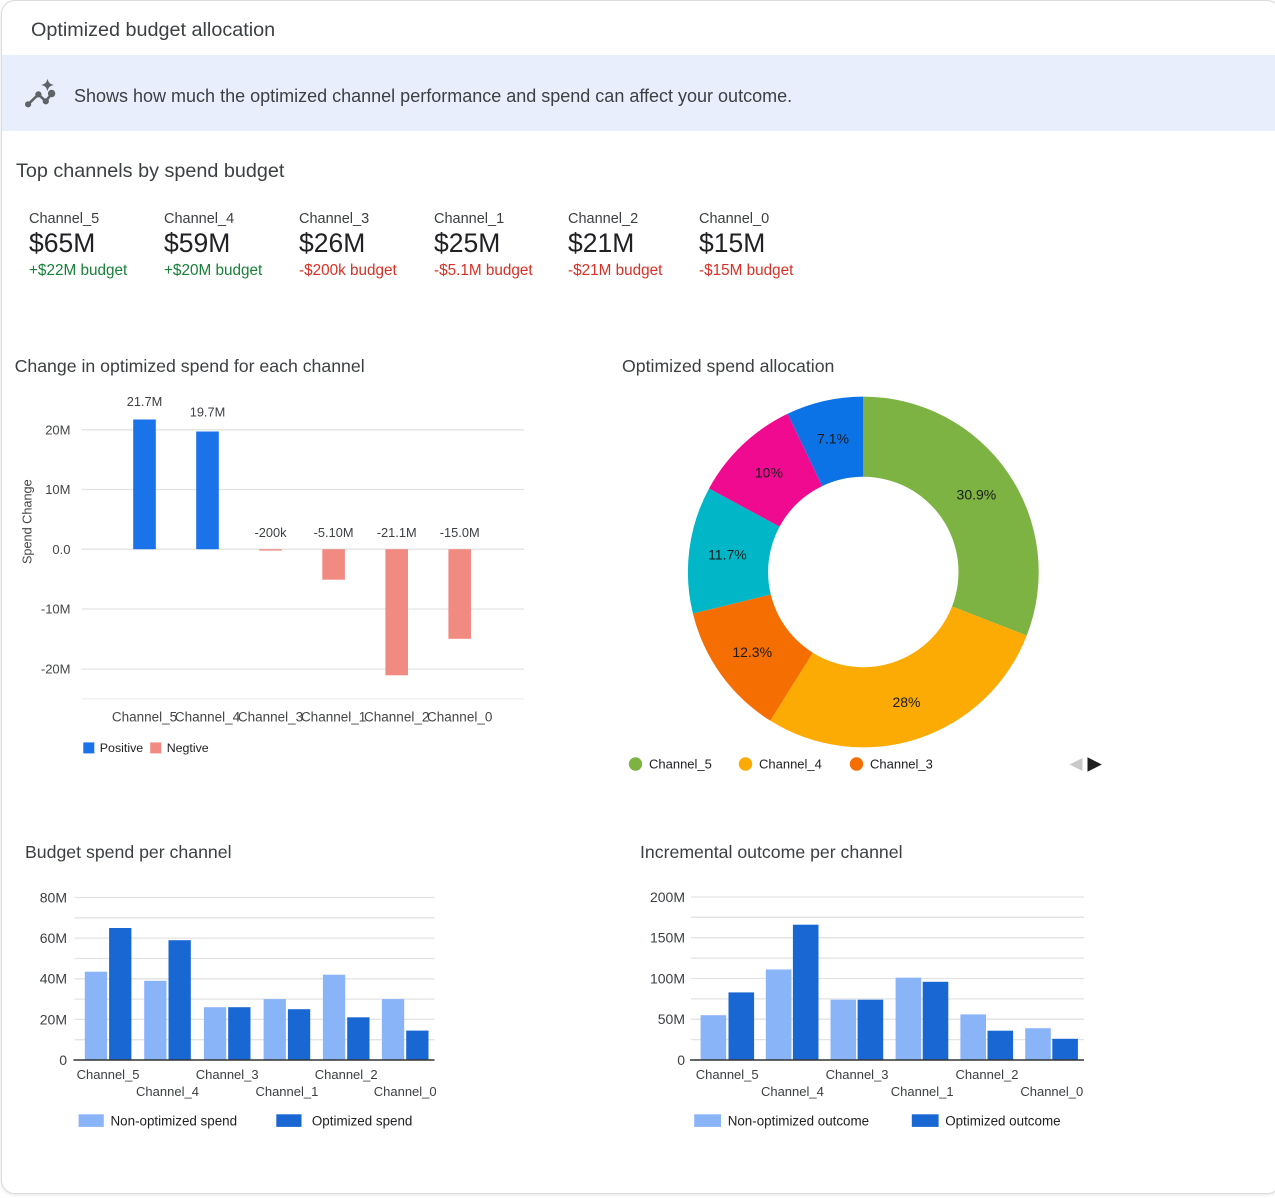  What do you see at coordinates (667, 938) in the screenshot?
I see `svg-text: 150M` at bounding box center [667, 938].